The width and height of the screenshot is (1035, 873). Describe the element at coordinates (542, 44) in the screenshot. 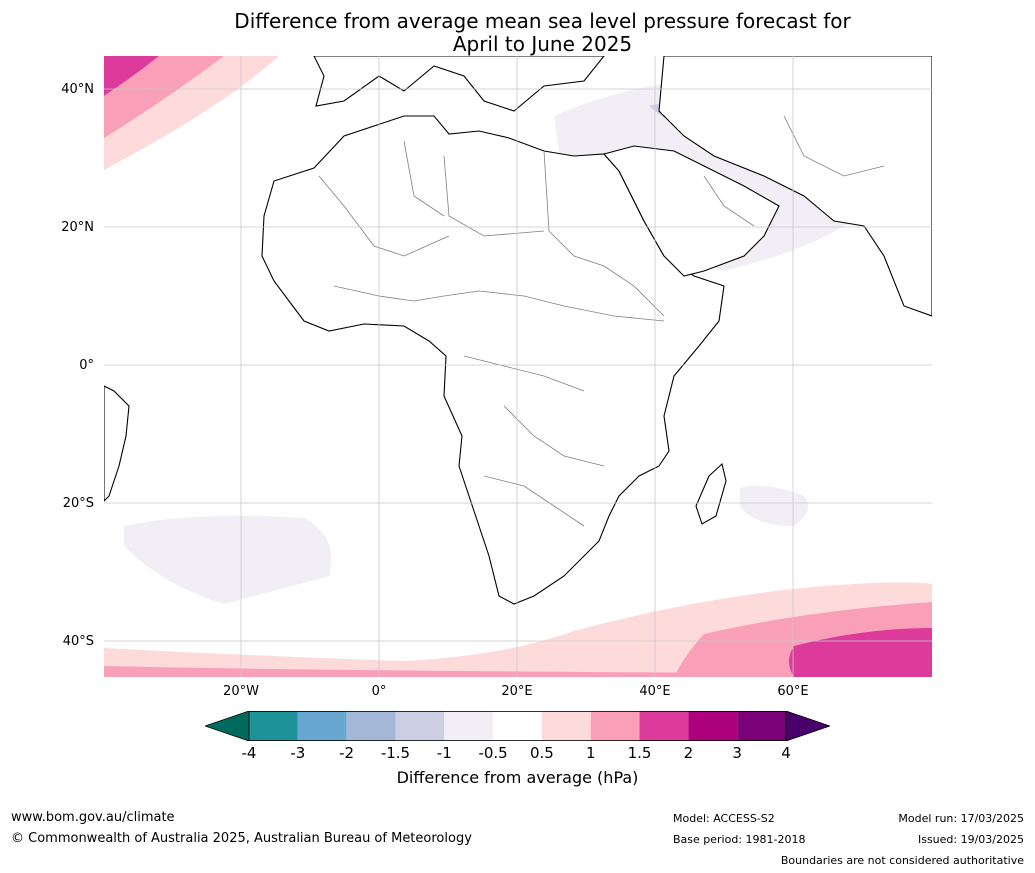

I see `title-line-2: April to June 2025` at that location.